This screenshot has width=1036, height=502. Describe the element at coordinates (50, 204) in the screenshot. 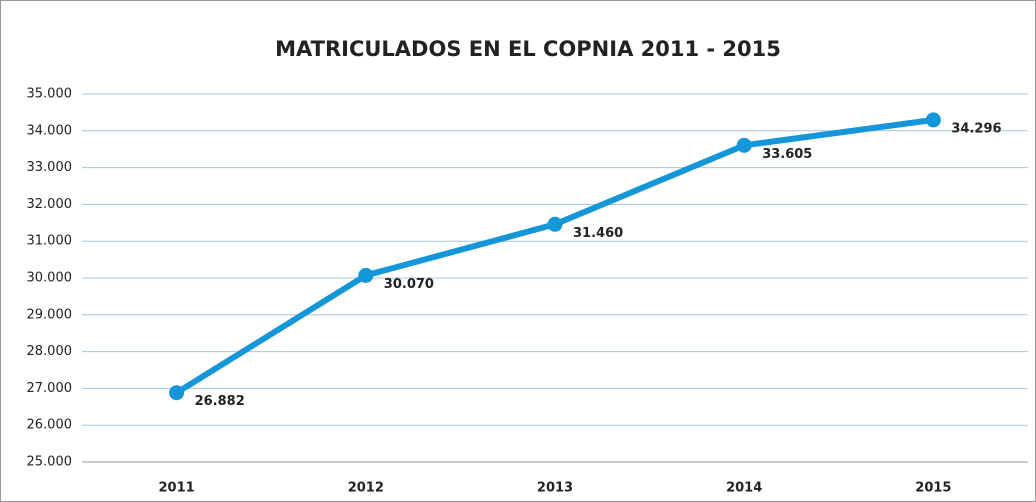

I see `y-tick-label: 32.000` at that location.